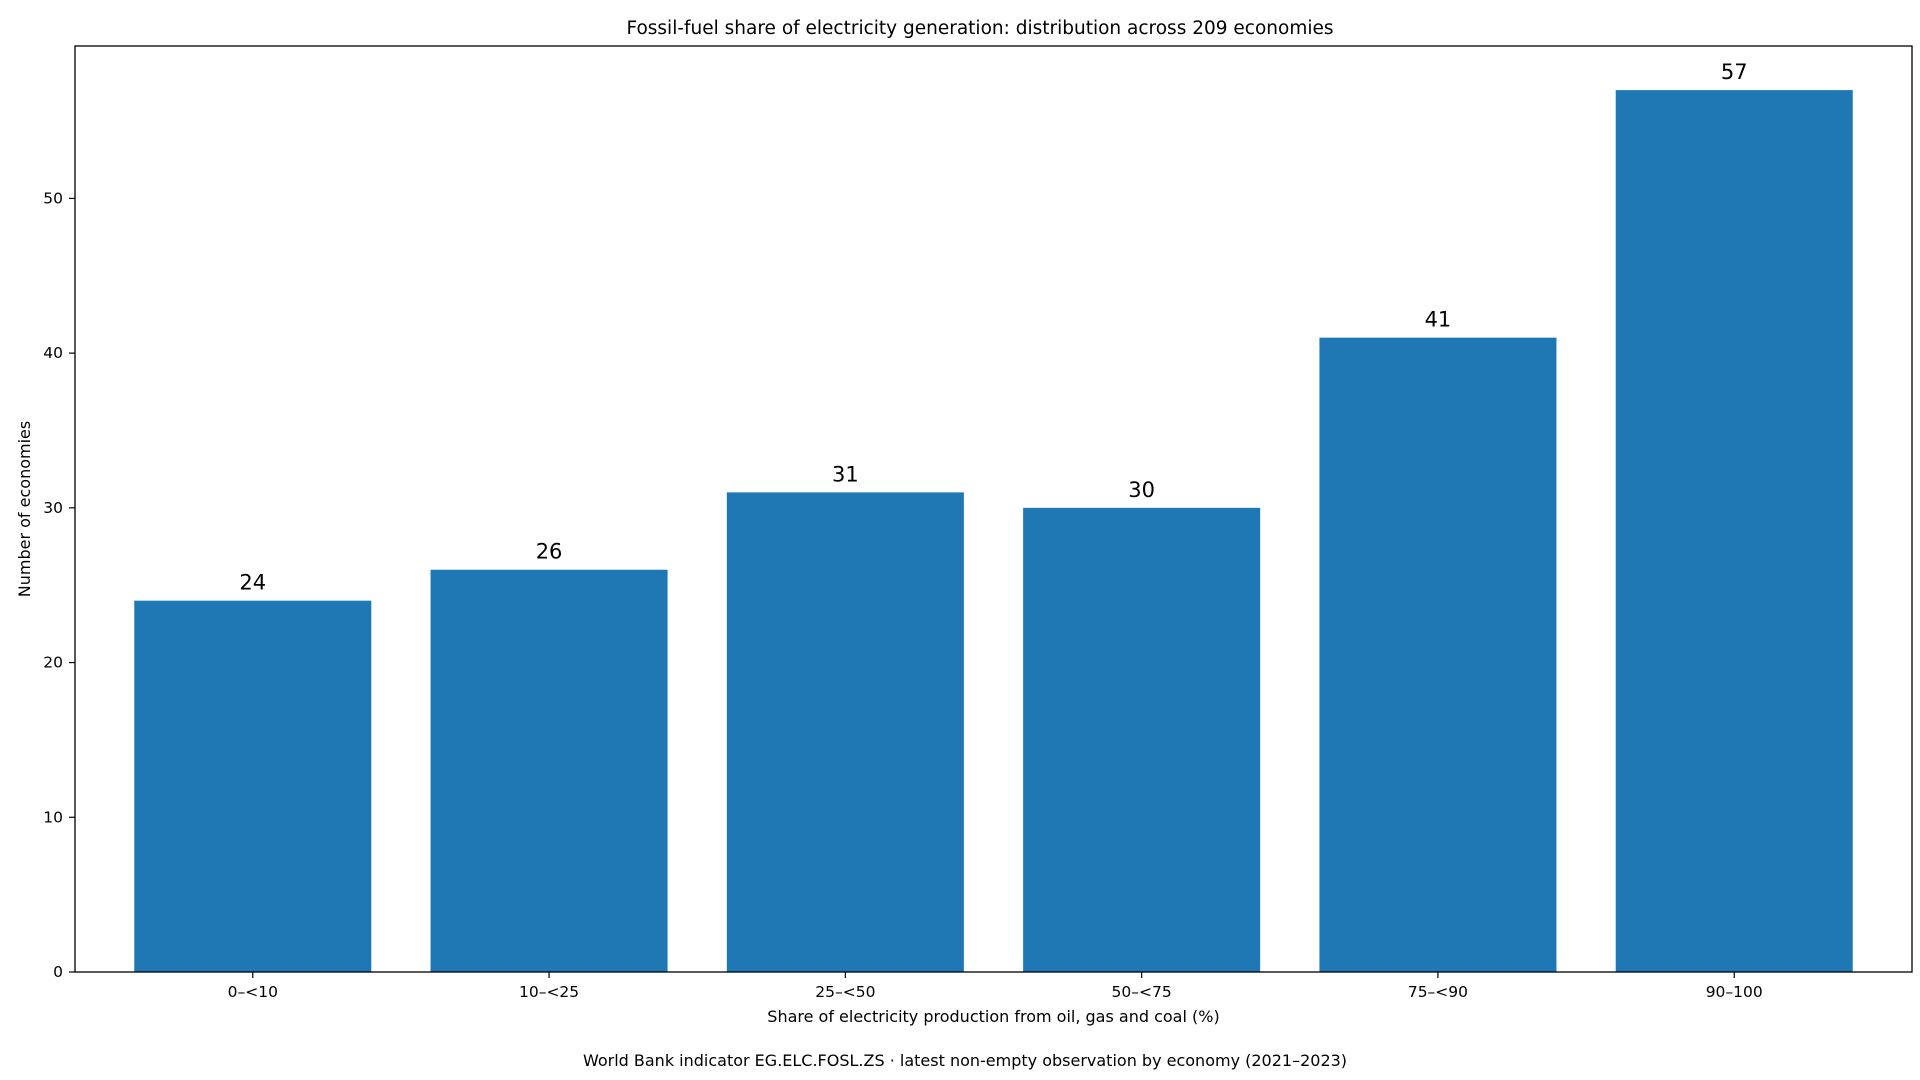 The width and height of the screenshot is (1920, 1080). Describe the element at coordinates (53, 817) in the screenshot. I see `y-tick-label: 10` at that location.